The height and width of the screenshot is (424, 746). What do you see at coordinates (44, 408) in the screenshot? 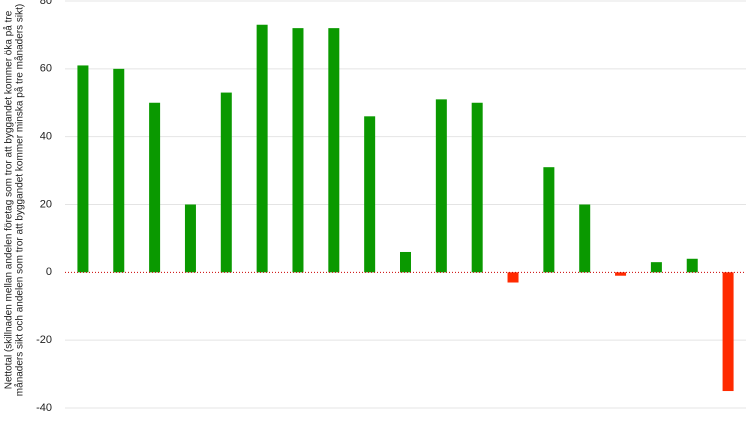
I see `y-tick-label: -40` at bounding box center [44, 408].